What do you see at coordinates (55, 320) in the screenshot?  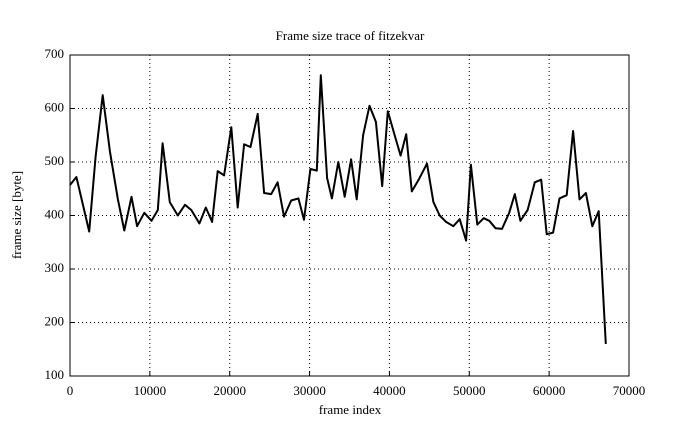 I see `y-tick-label: 200` at bounding box center [55, 320].